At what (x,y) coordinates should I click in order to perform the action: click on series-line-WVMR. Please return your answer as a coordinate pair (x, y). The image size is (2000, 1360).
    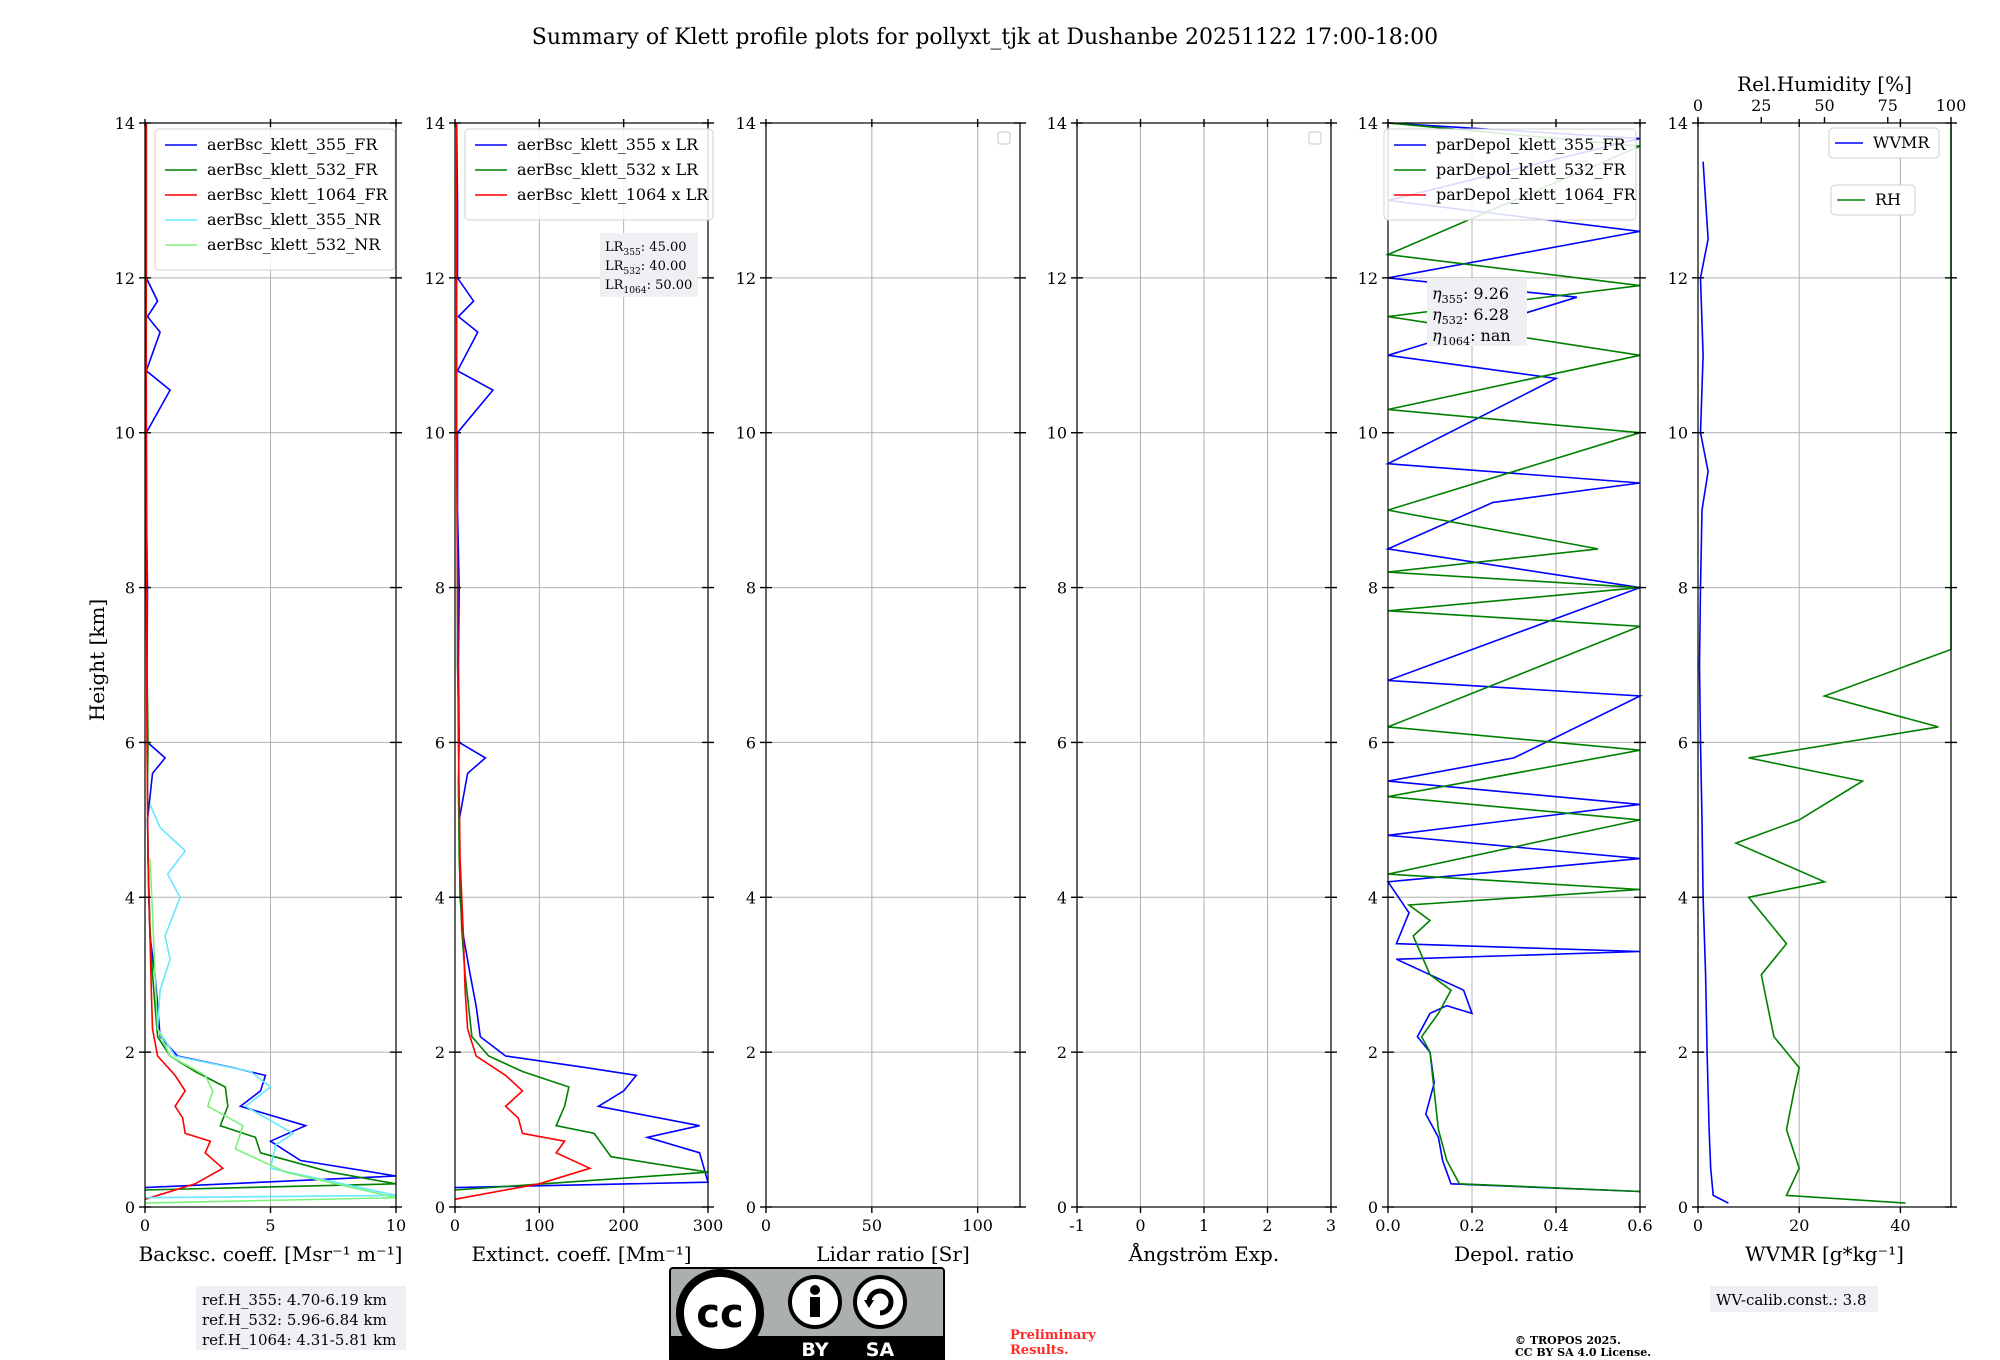
    Looking at the image, I should click on (1713, 682).